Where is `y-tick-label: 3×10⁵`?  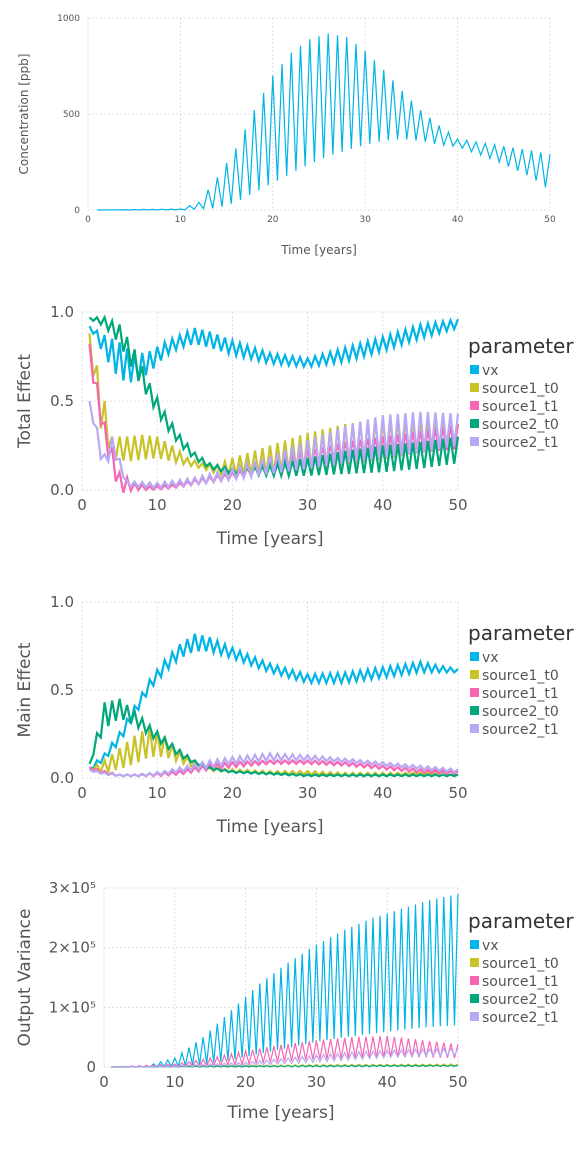
y-tick-label: 3×10⁵ is located at coordinates (72, 888).